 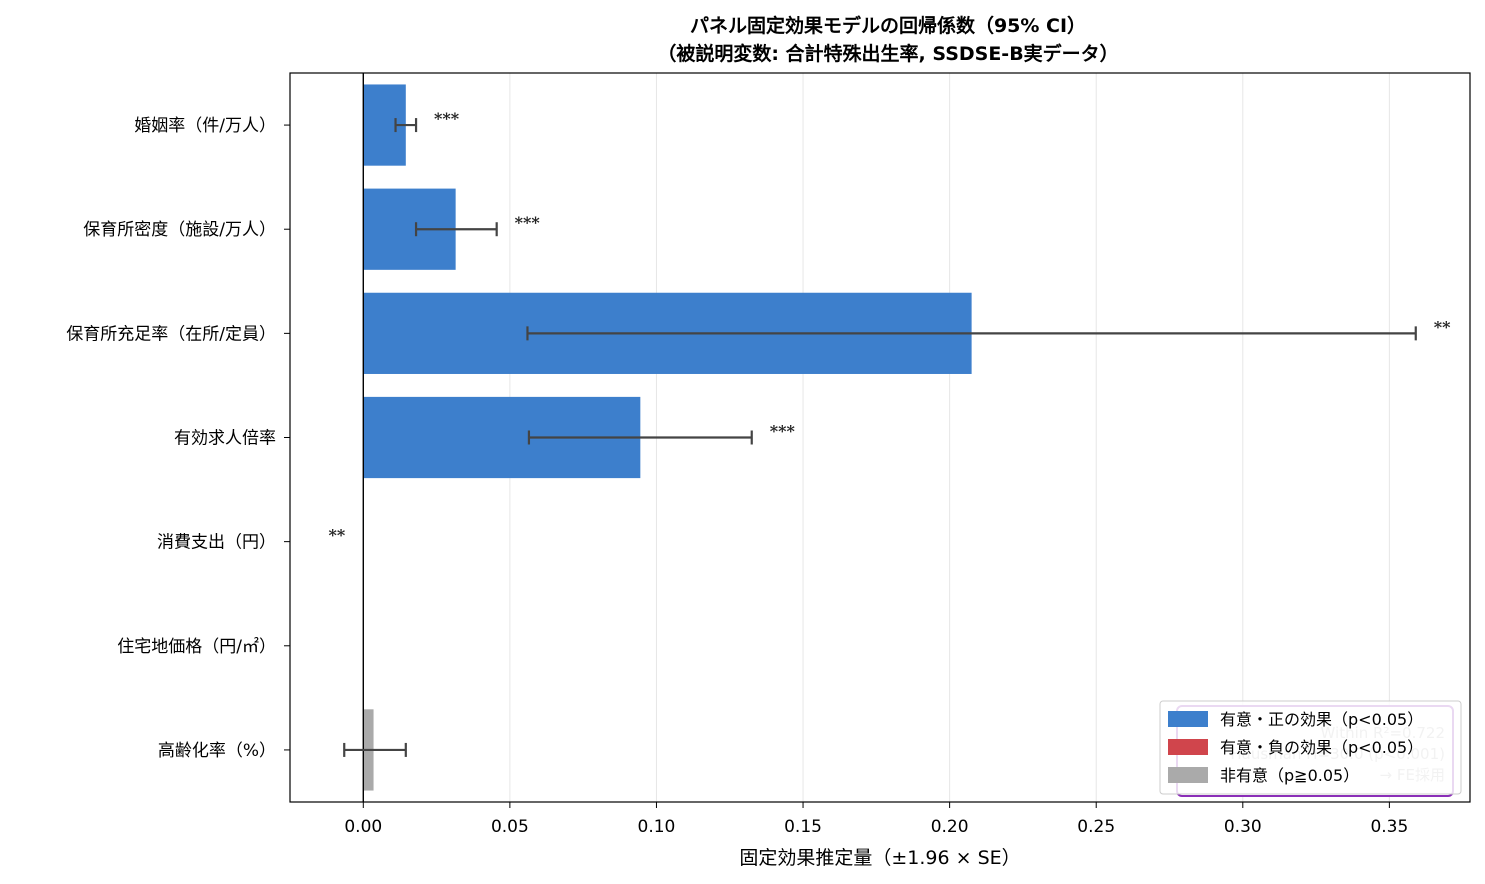 I want to click on x-tick-label-7: 0.35, so click(x=1389, y=827).